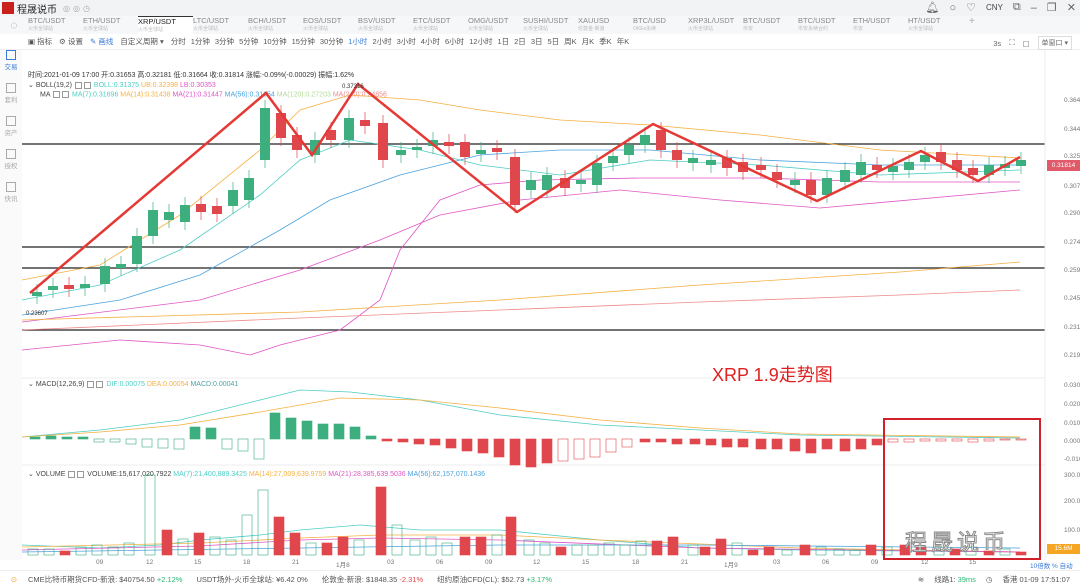 This screenshot has width=1080, height=588. I want to click on volume-settings-icon, so click(72, 474).